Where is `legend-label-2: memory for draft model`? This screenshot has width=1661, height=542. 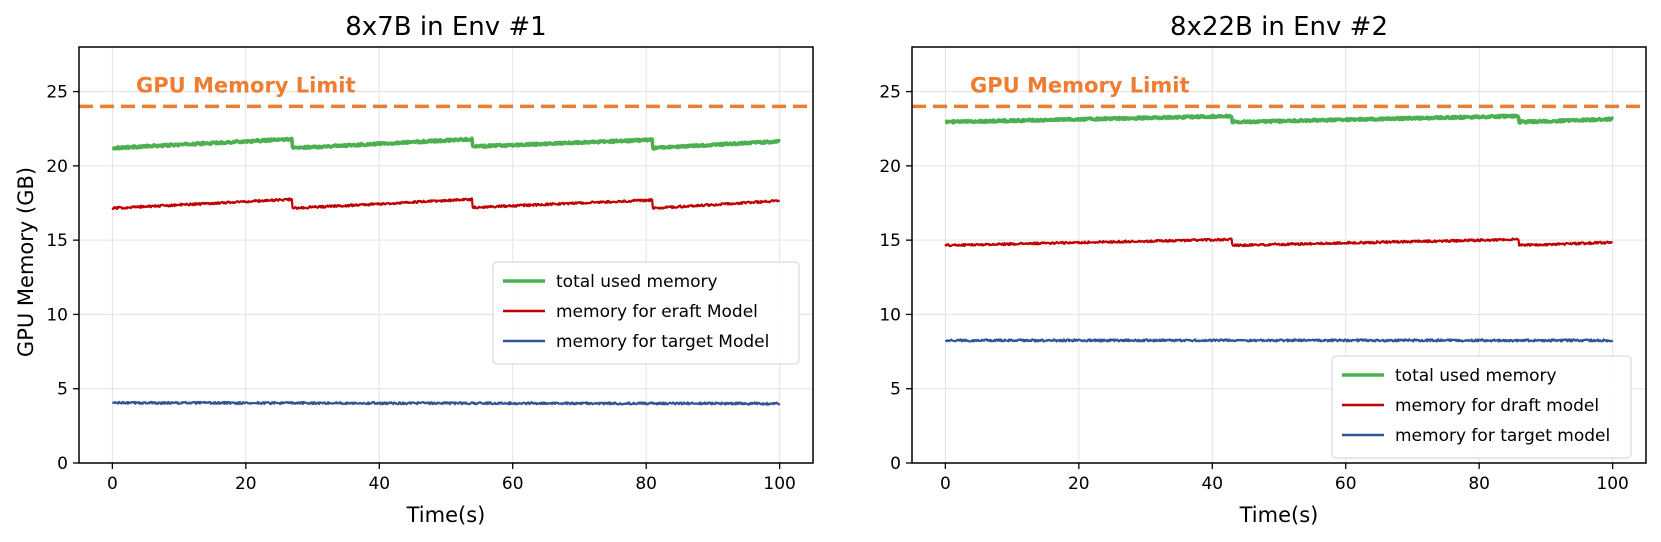
legend-label-2: memory for draft model is located at coordinates (1497, 406).